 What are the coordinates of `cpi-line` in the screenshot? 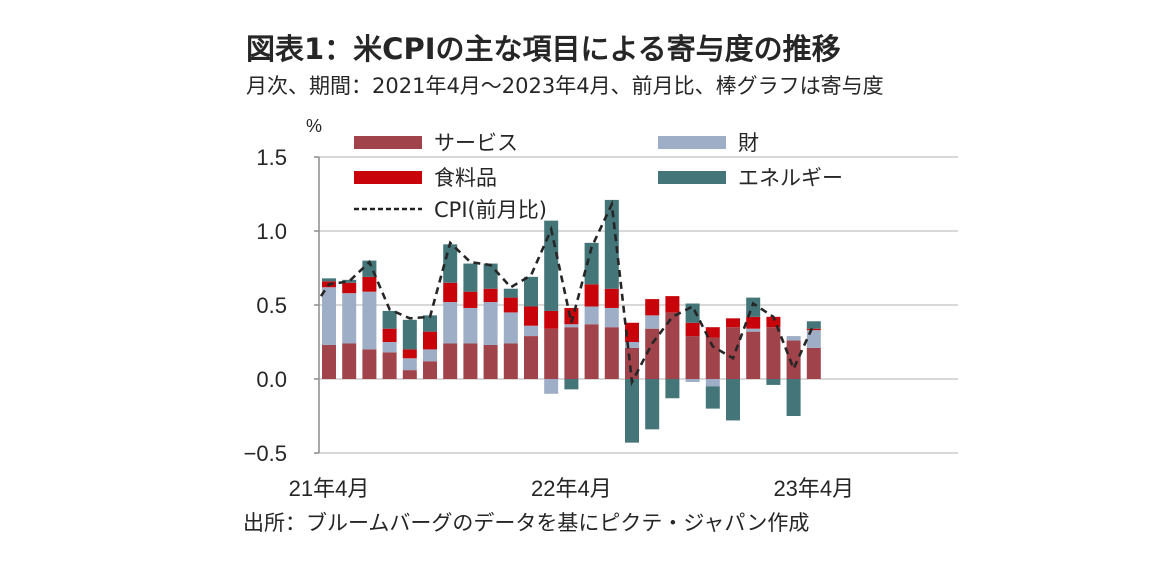 It's located at (567, 293).